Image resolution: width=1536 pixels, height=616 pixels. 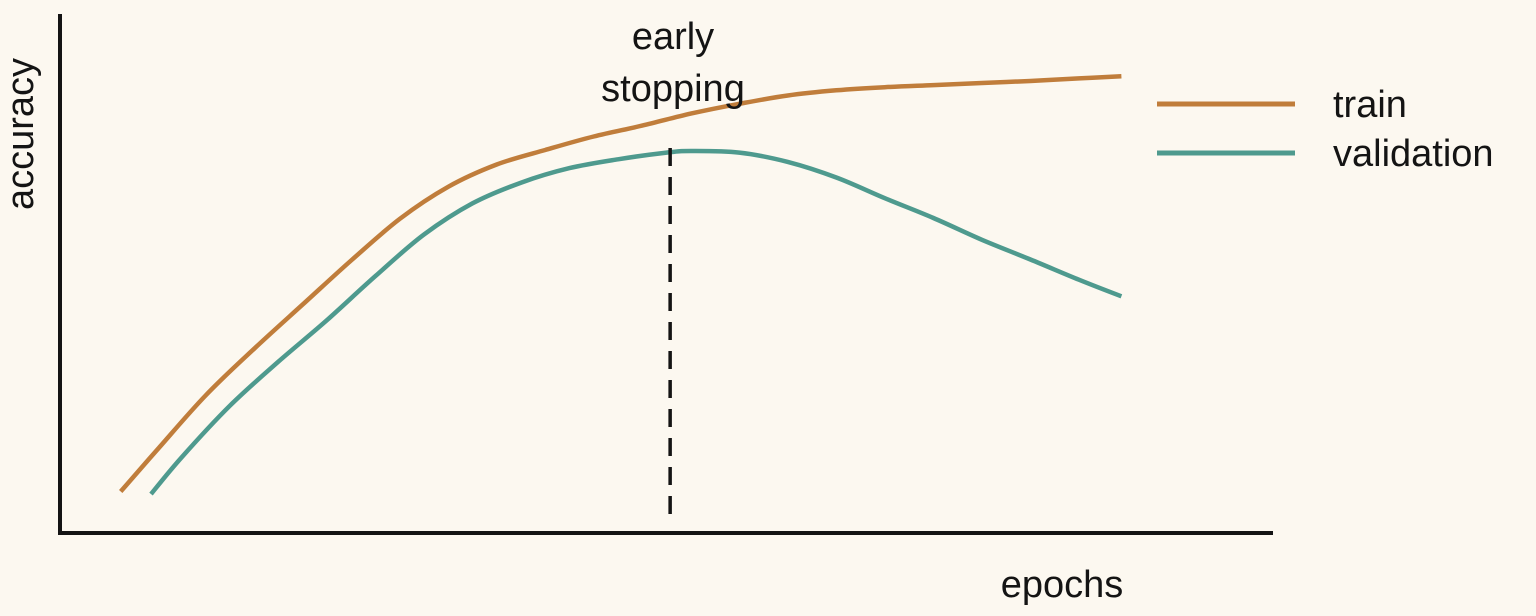 I want to click on early-stopping-label-line-1: early, so click(x=673, y=37).